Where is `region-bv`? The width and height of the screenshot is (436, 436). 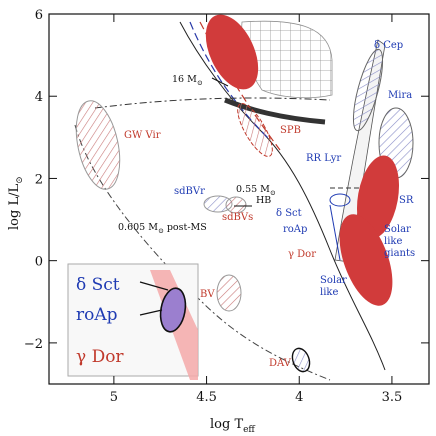 region-bv is located at coordinates (229, 293).